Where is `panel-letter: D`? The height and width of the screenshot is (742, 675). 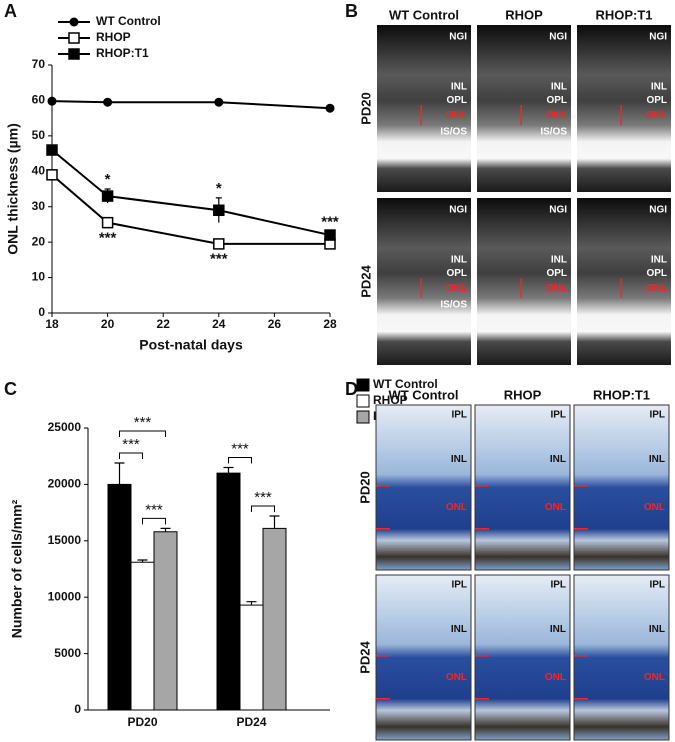 panel-letter: D is located at coordinates (351, 389).